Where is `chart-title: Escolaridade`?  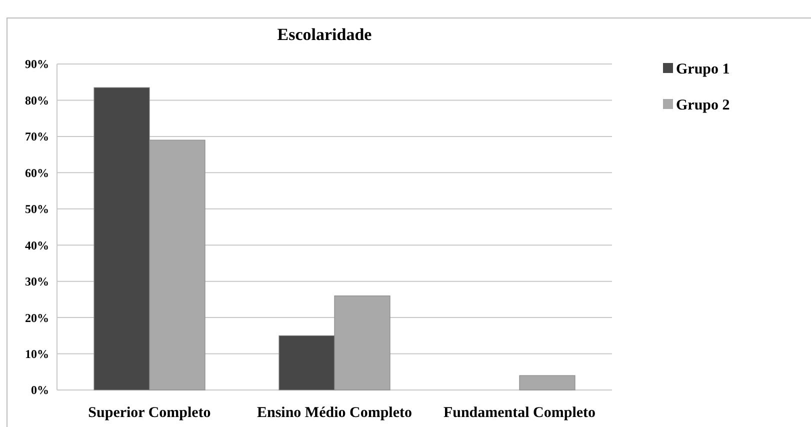 chart-title: Escolaridade is located at coordinates (324, 34).